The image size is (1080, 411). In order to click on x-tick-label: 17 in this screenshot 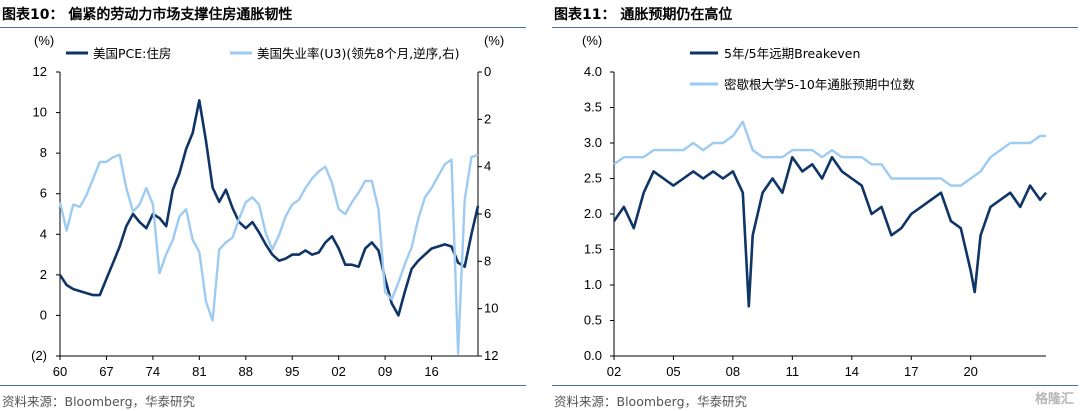, I will do `click(911, 371)`.